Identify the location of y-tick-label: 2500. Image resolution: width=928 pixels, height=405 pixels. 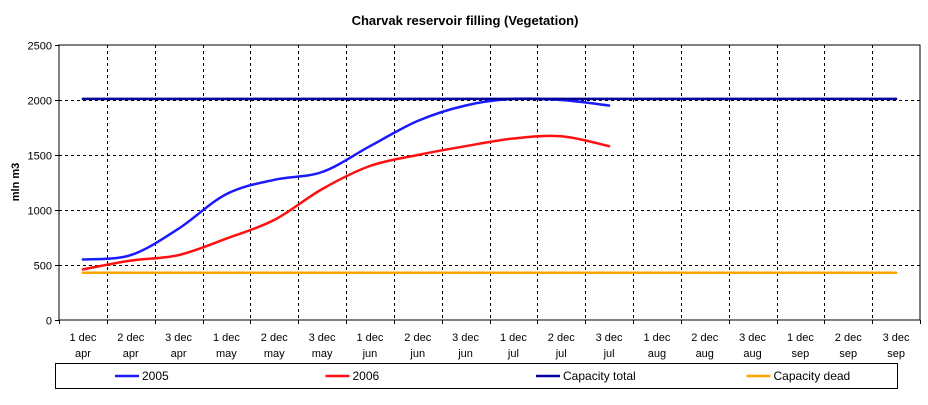
(40, 47).